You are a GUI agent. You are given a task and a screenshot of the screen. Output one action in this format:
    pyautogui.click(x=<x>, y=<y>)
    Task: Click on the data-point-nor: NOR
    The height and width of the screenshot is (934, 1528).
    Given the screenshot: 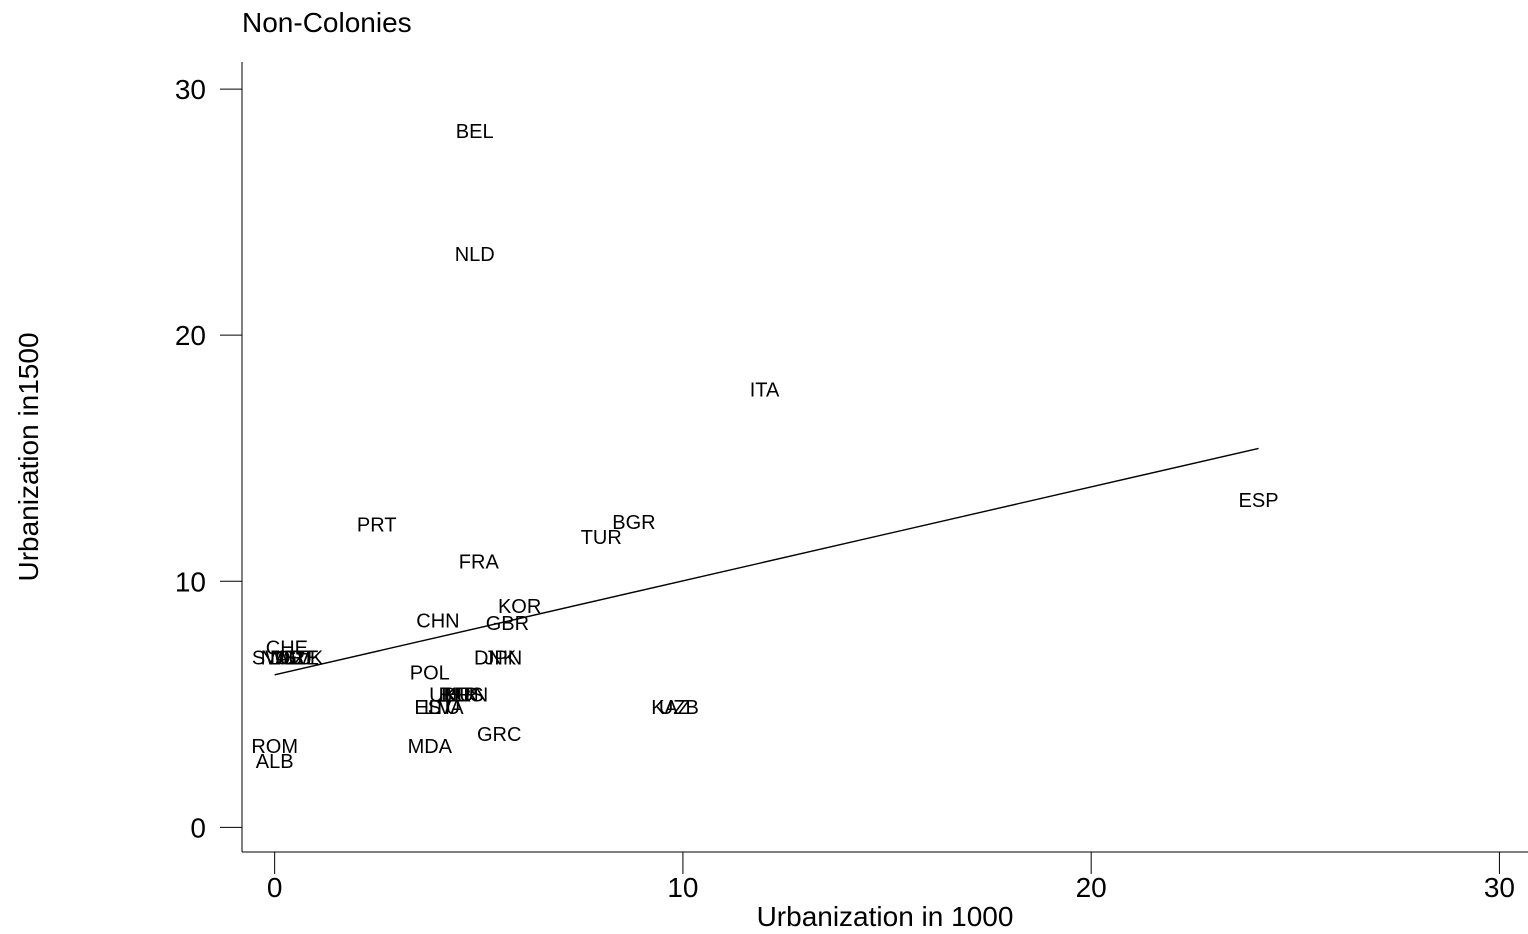 What is the action you would take?
    pyautogui.click(x=283, y=659)
    